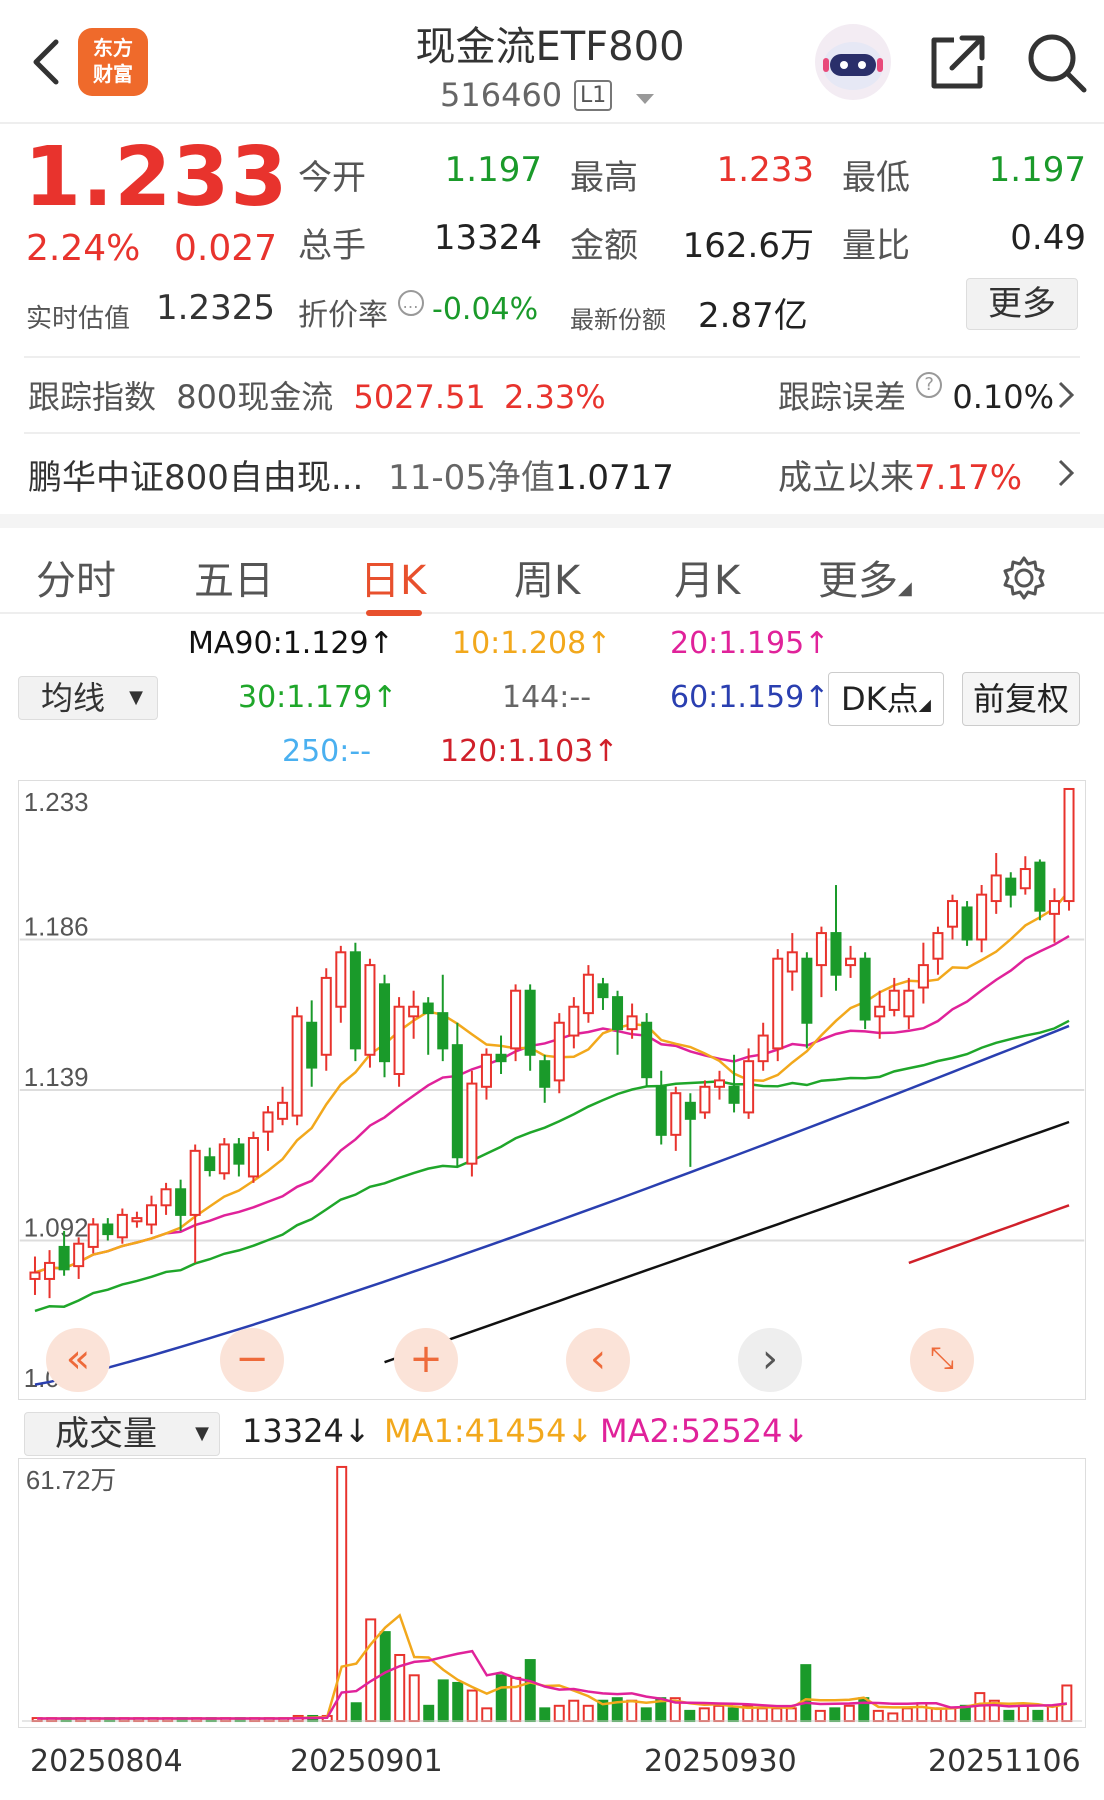  Describe the element at coordinates (876, 178) in the screenshot. I see `low-label: 最低` at that location.